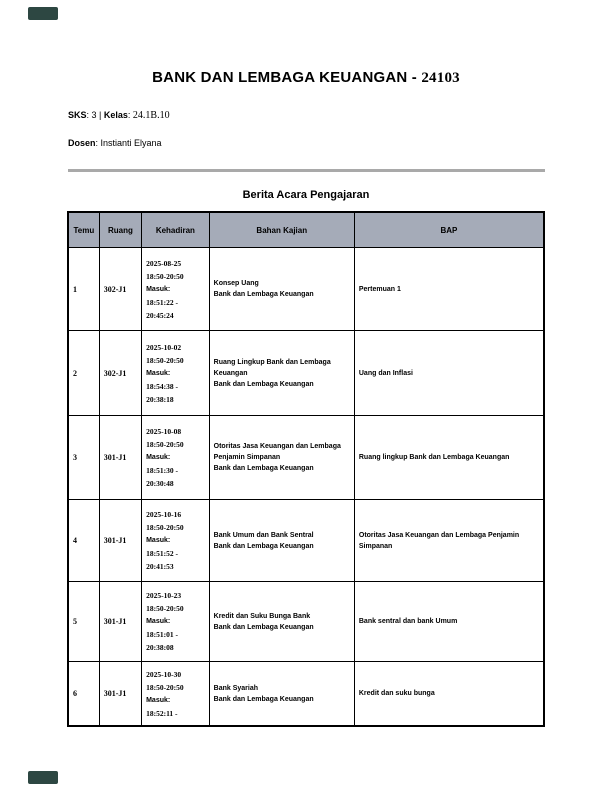  I want to click on kehadiran-date: 2025-10-08, so click(164, 431).